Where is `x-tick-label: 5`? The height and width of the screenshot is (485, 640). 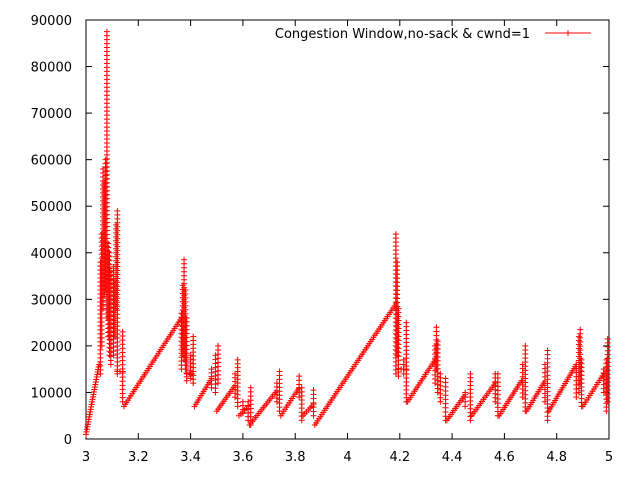 x-tick-label: 5 is located at coordinates (609, 457).